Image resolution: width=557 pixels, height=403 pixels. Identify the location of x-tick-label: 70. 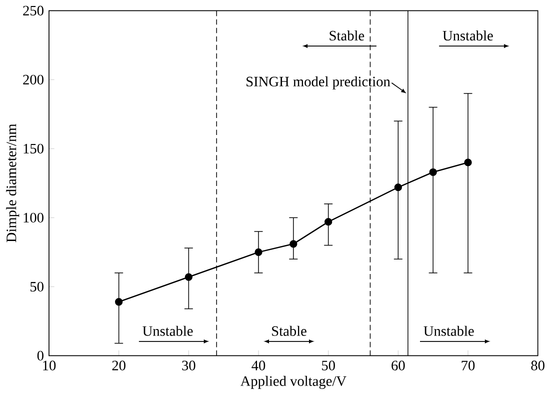
(468, 365).